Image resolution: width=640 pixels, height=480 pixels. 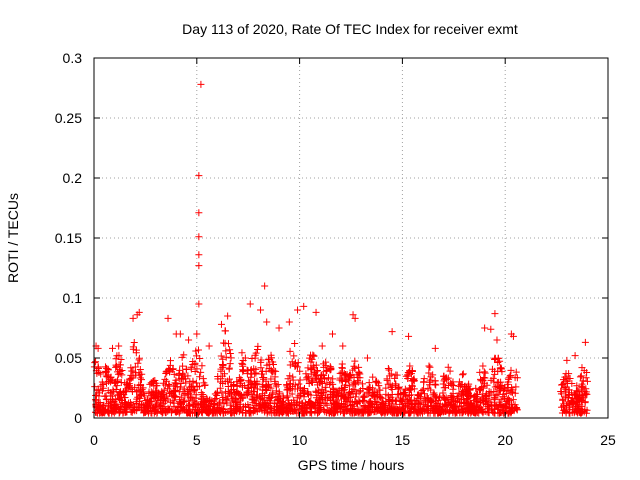 I want to click on y-tick-labels: 0 0.05 0.1 0.15 0.2 0.25 0.3, so click(x=68, y=238).